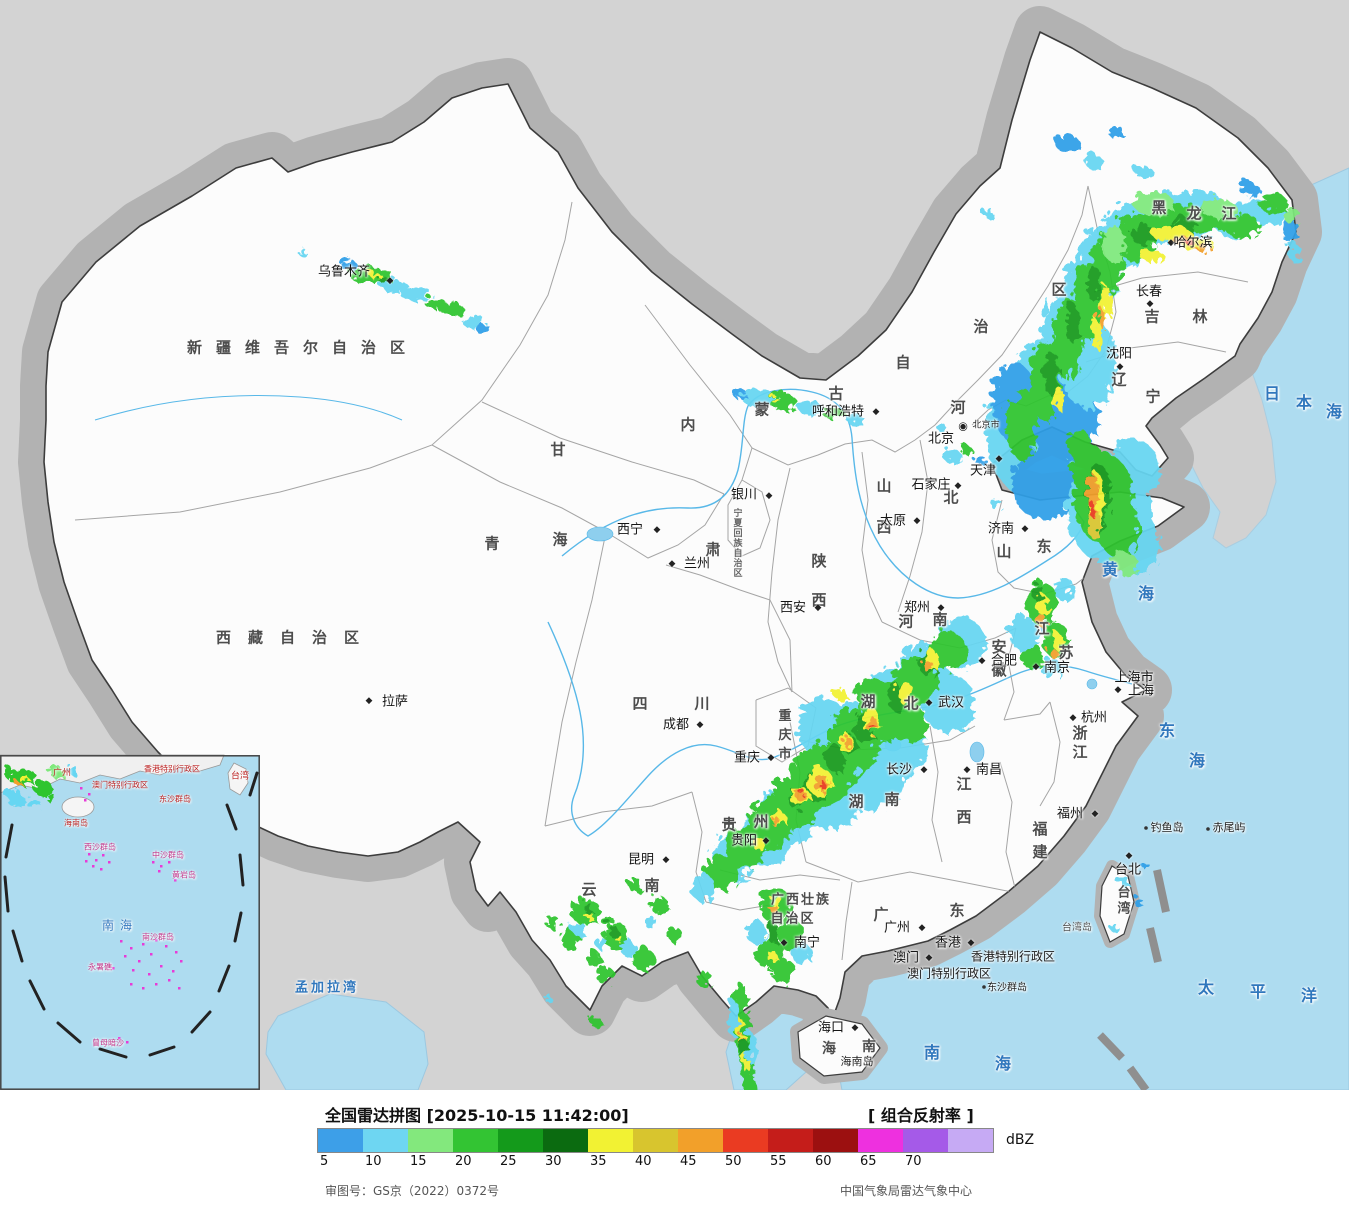 The image size is (1349, 1208). I want to click on inset-taiwan, so click(238, 779).